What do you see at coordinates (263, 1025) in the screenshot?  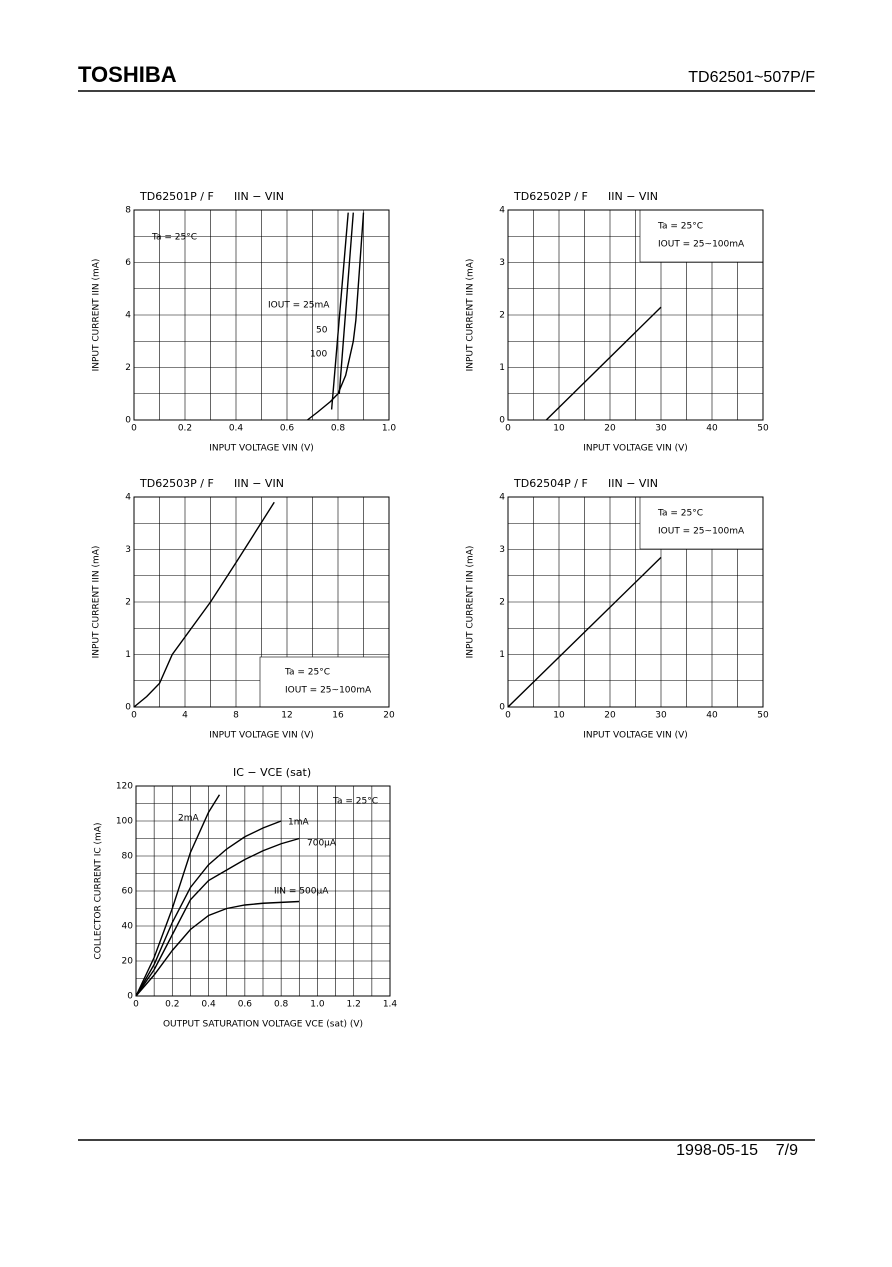 I see `x-axis-label: OUTPUT SATURATION VOLTAGE VCE (sat) (V)` at bounding box center [263, 1025].